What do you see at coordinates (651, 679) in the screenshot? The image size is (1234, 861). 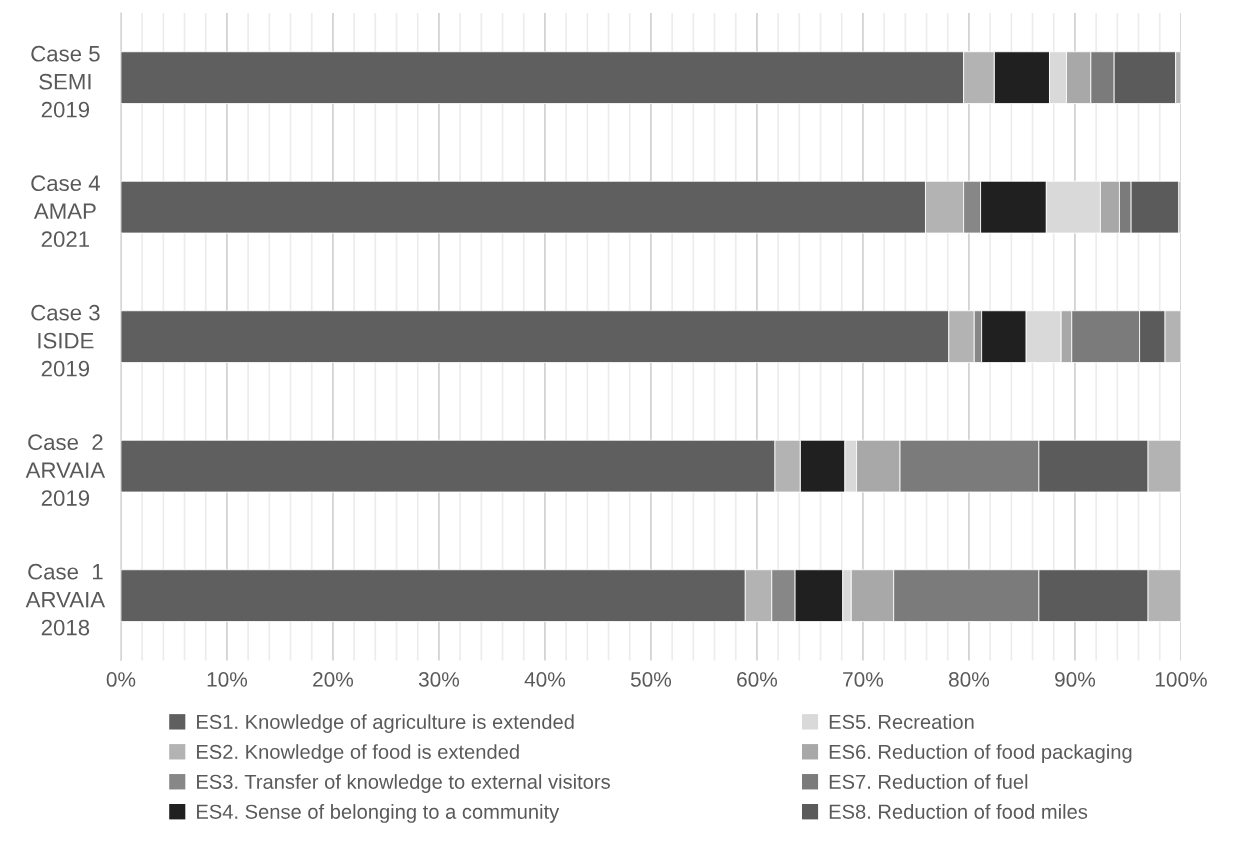 I see `x-tick-label: 50%` at bounding box center [651, 679].